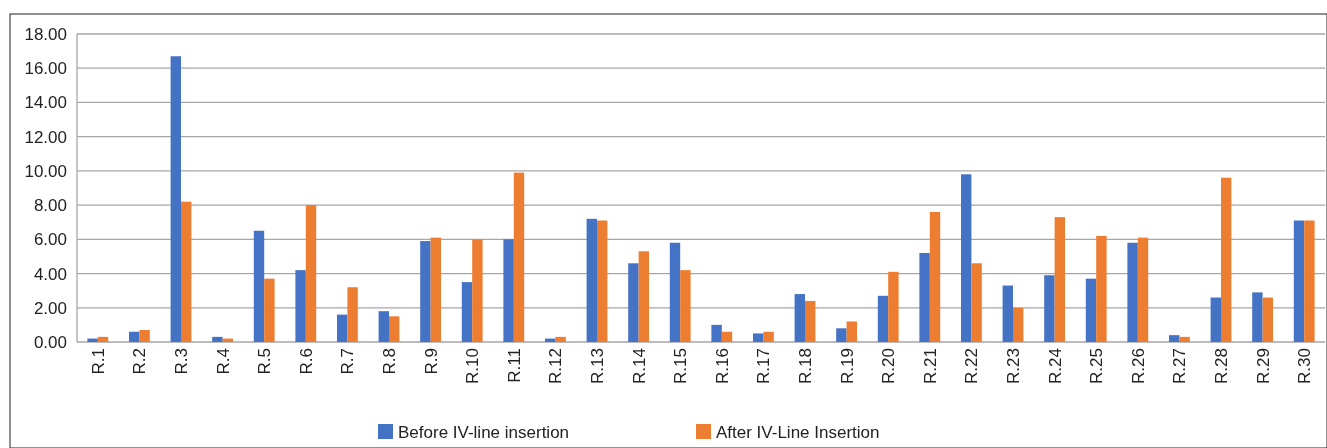  What do you see at coordinates (805, 366) in the screenshot?
I see `x-tick-label: R.18` at bounding box center [805, 366].